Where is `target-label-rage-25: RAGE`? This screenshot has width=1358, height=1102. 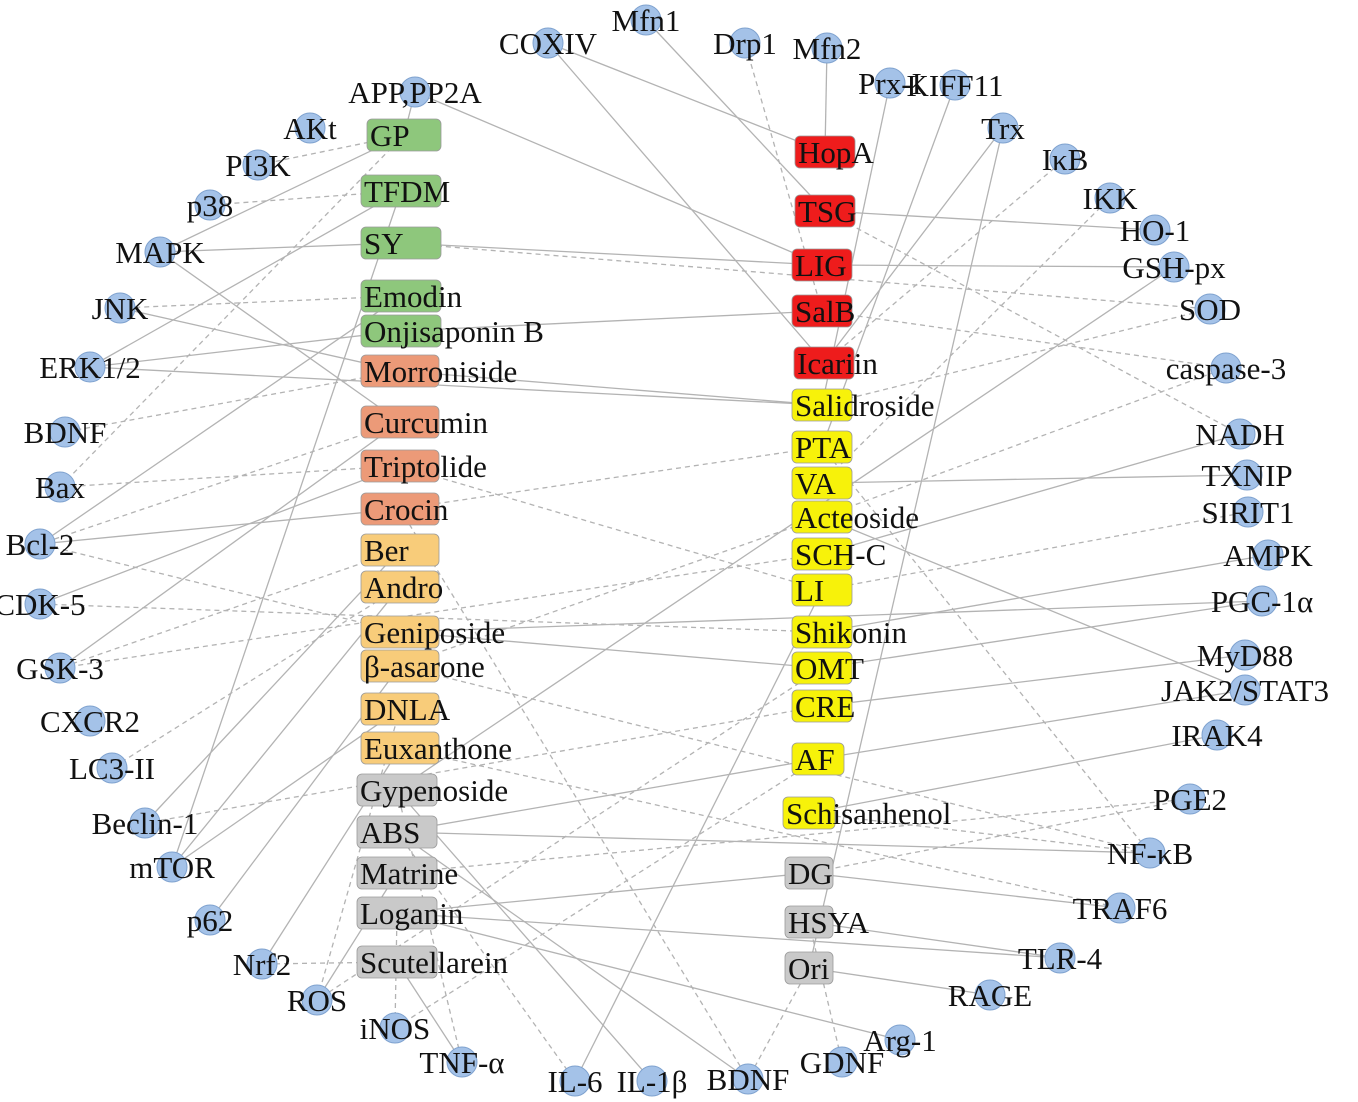
target-label-rage-25: RAGE is located at coordinates (990, 995).